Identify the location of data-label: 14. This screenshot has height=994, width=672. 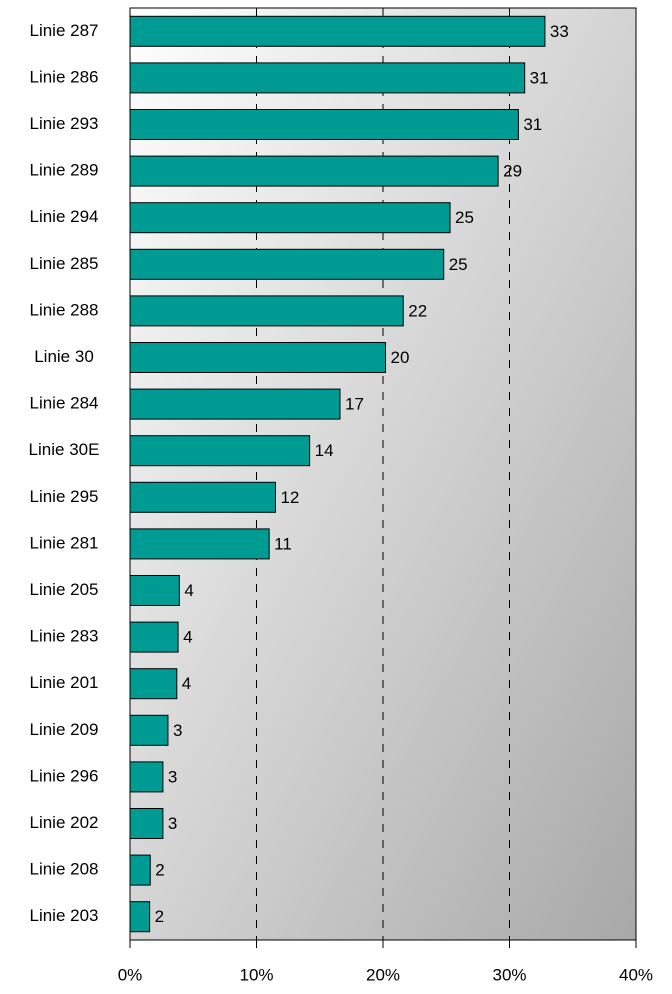
(324, 450).